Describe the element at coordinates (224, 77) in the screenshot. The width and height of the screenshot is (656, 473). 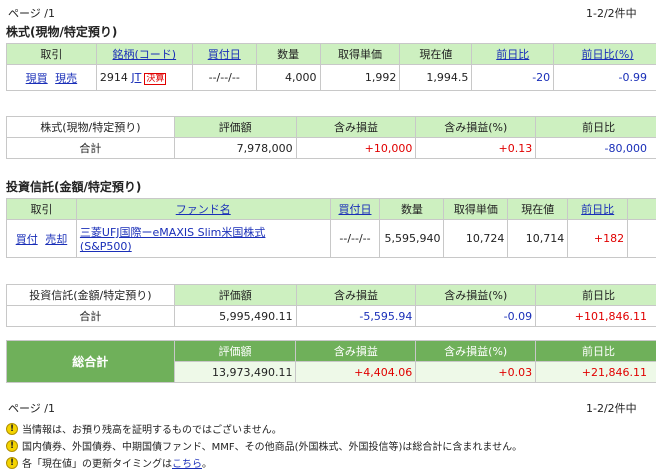
I see `stock-buy-date: --/--/--` at that location.